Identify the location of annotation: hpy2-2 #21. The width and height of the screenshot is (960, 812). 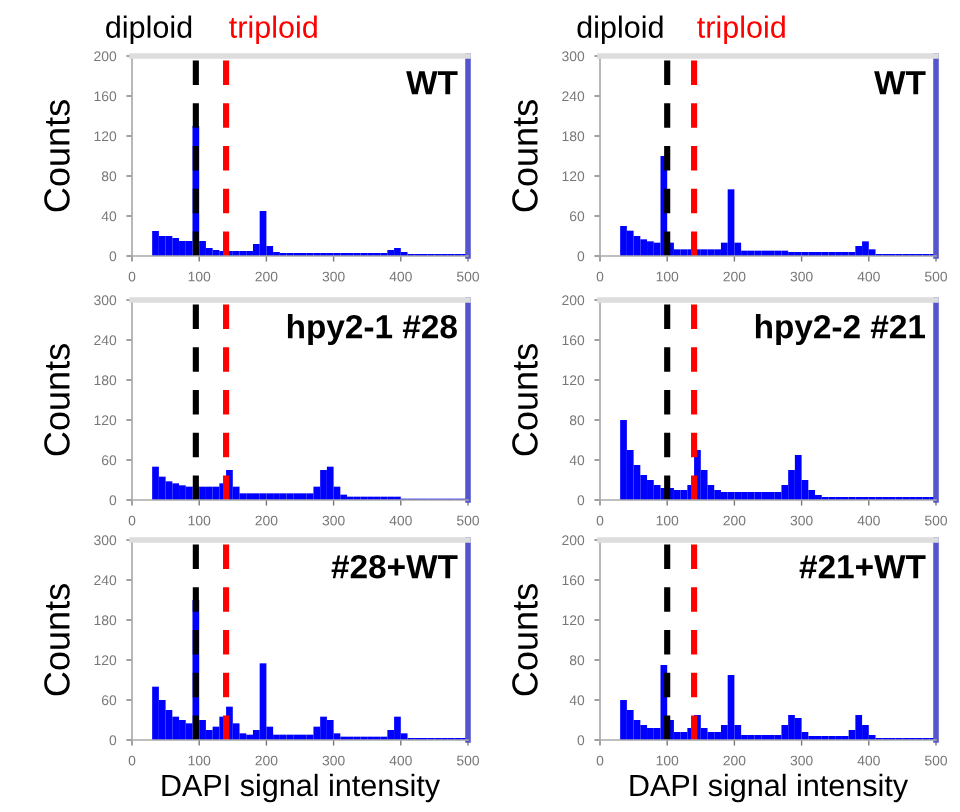
(840, 330).